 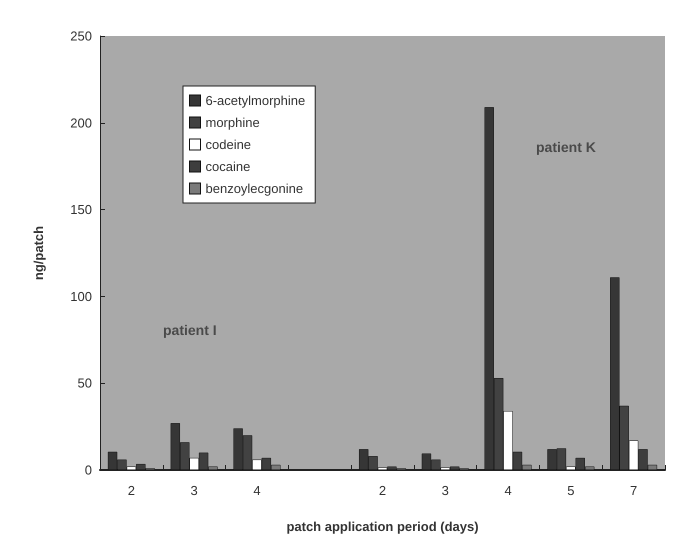 I want to click on y-tick-label: 150, so click(x=81, y=210).